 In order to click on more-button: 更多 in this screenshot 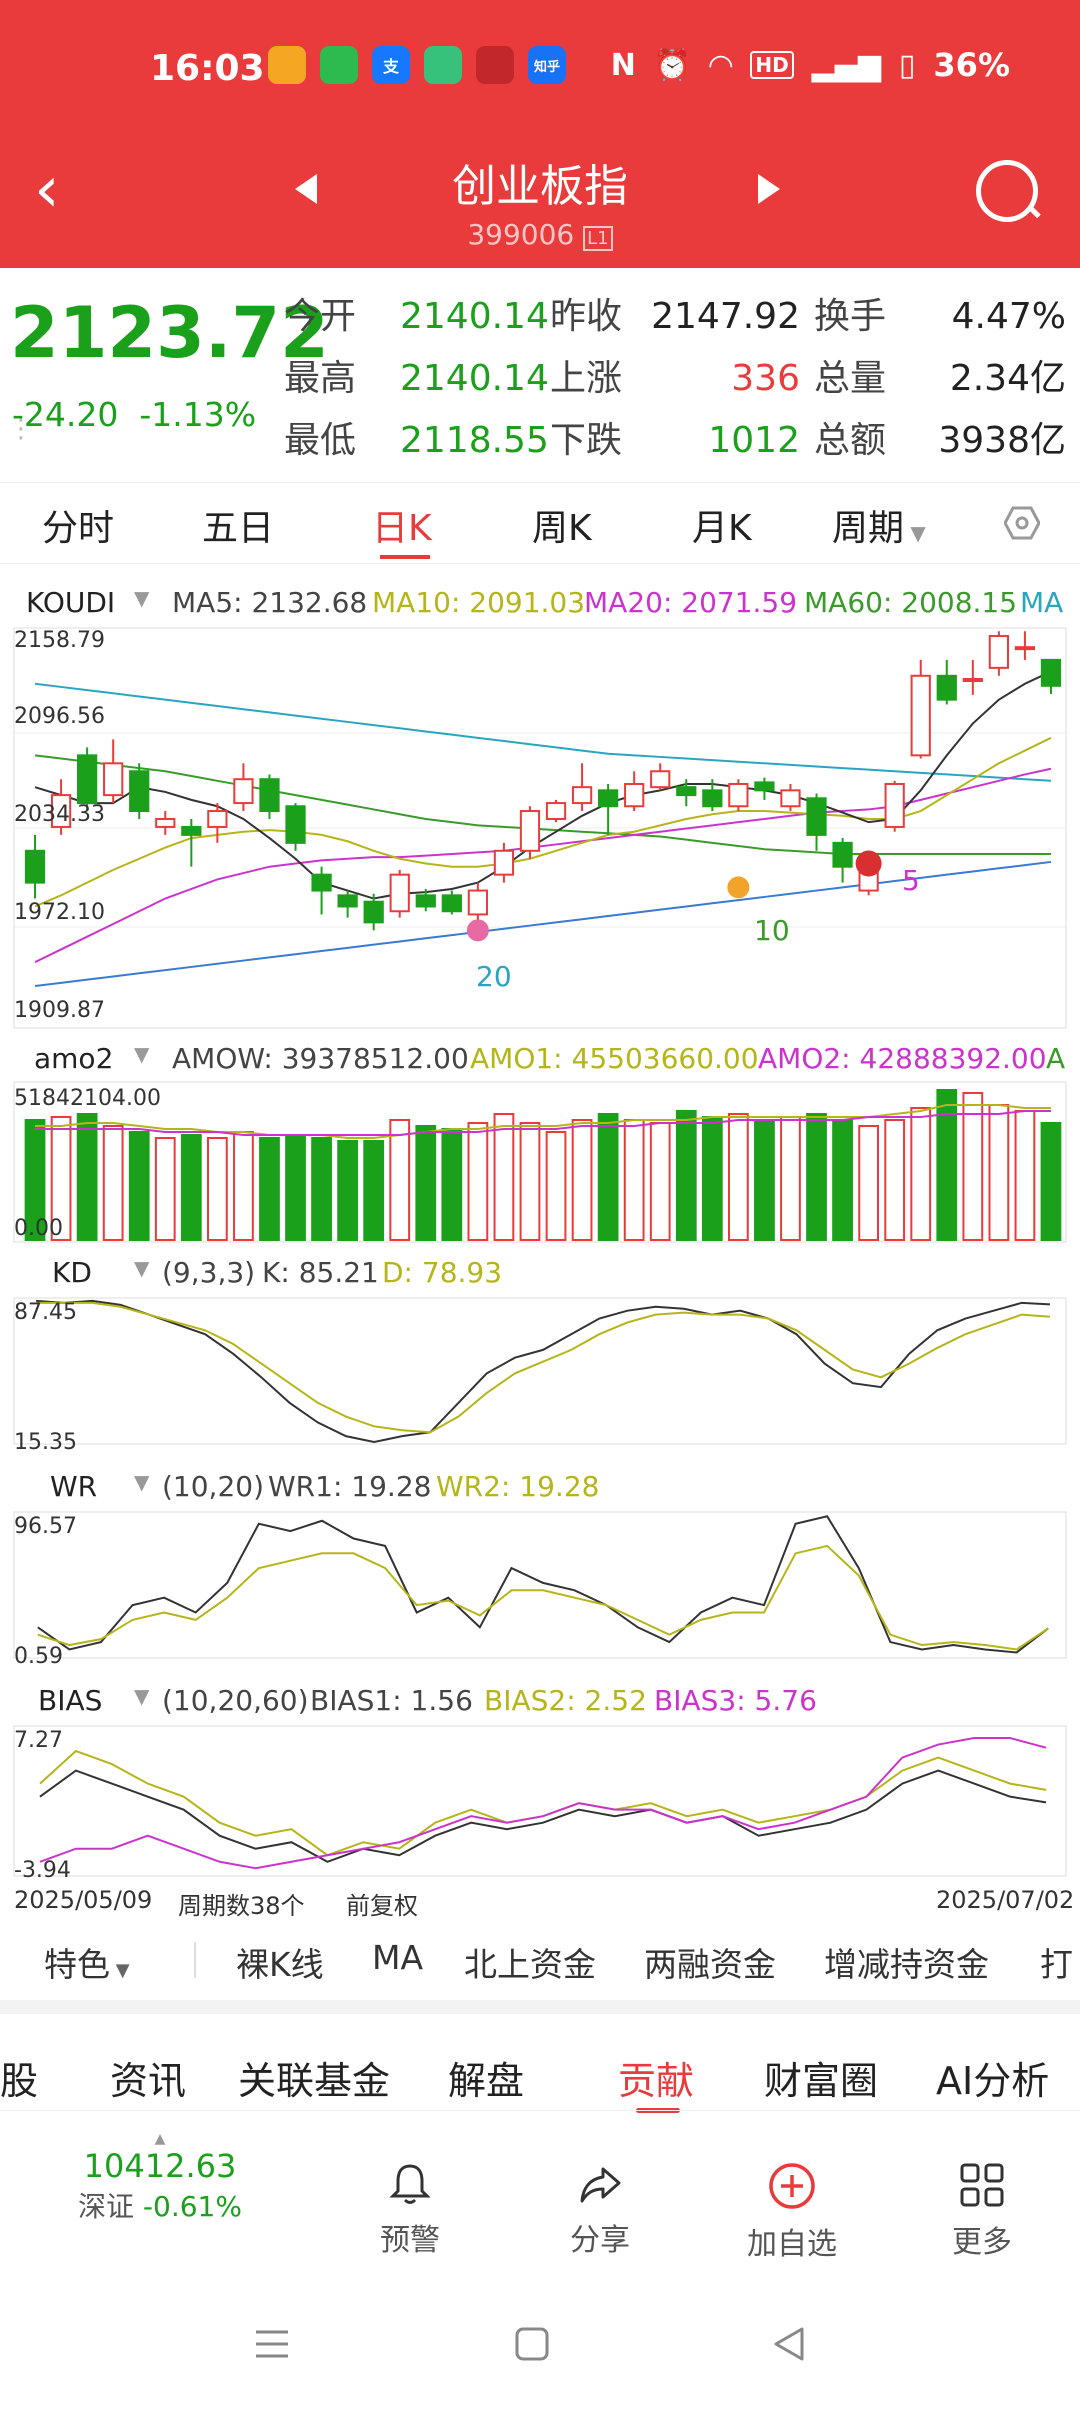, I will do `click(982, 2211)`.